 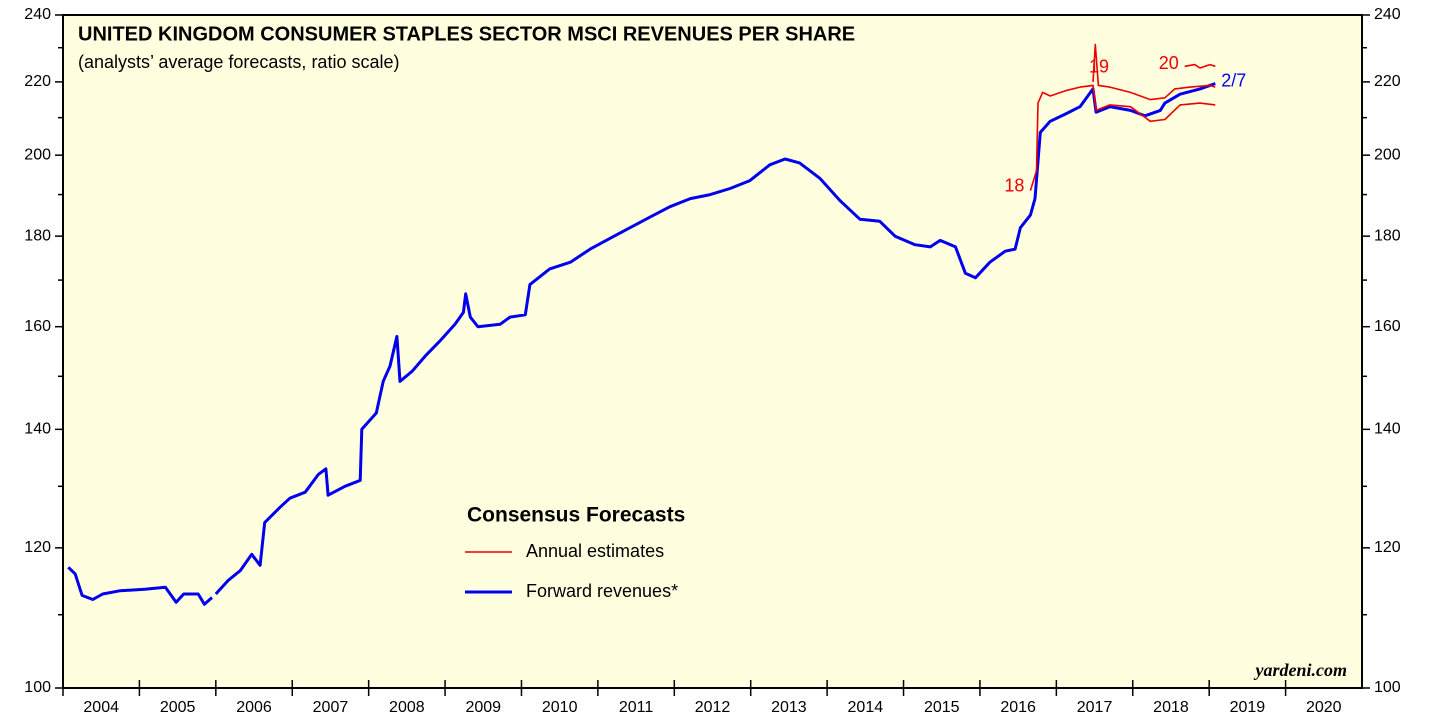 What do you see at coordinates (37, 154) in the screenshot?
I see `y-tick-label: 200` at bounding box center [37, 154].